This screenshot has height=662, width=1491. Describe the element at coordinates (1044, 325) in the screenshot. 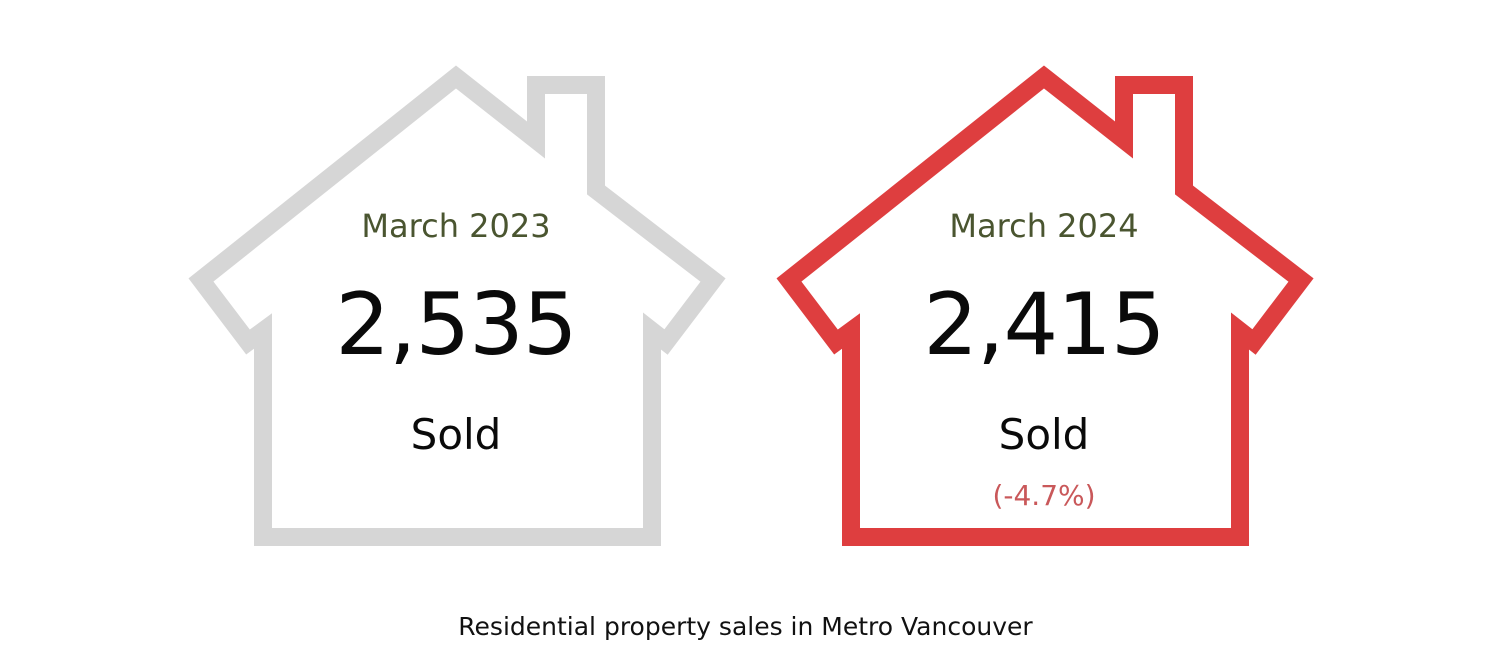

I see `sold-count: 2,415` at that location.